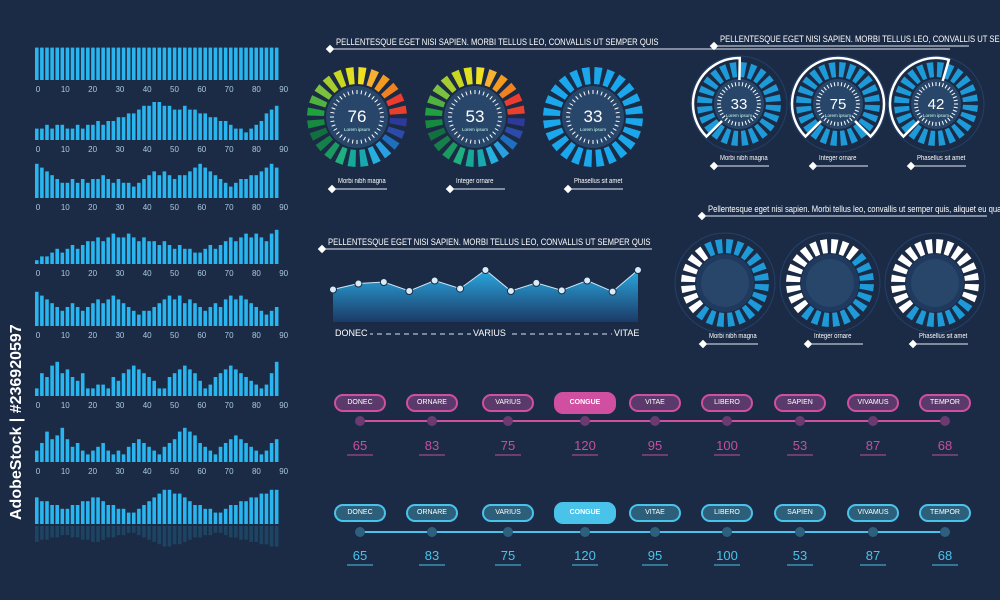 This screenshot has height=600, width=1000. What do you see at coordinates (229, 207) in the screenshot?
I see `x-tick-label: 70` at bounding box center [229, 207].